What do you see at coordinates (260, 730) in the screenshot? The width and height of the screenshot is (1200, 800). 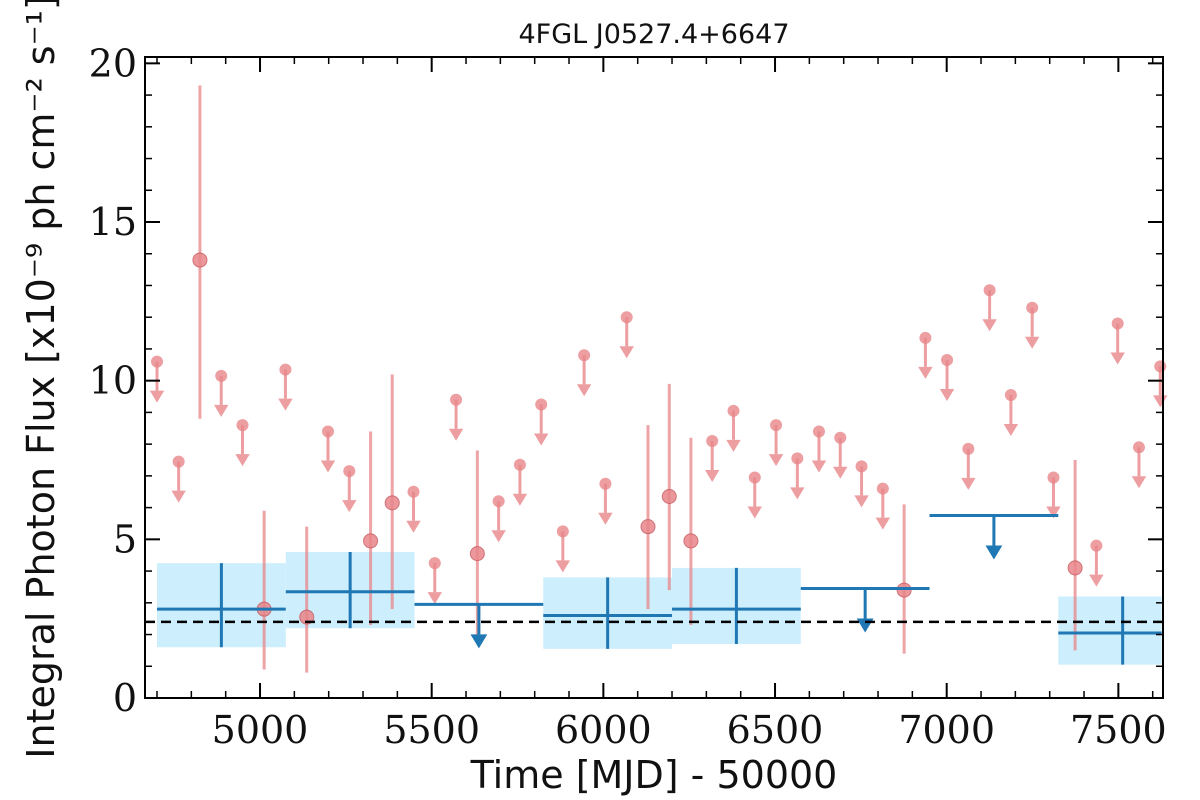 I see `x-tick-label: 5000` at bounding box center [260, 730].